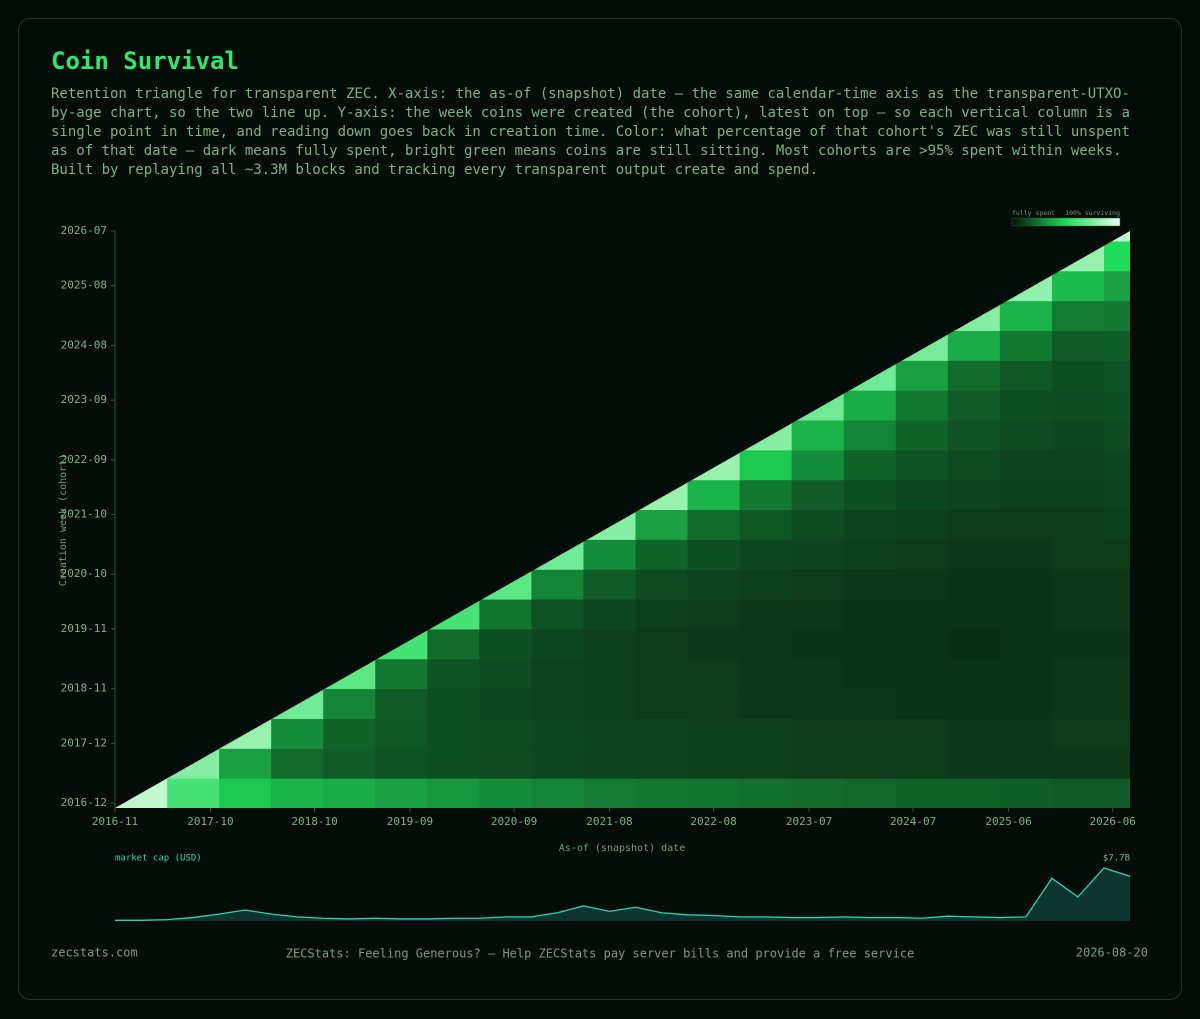 This screenshot has width=1200, height=1019. I want to click on legend-min-label: fully spent, so click(1033, 213).